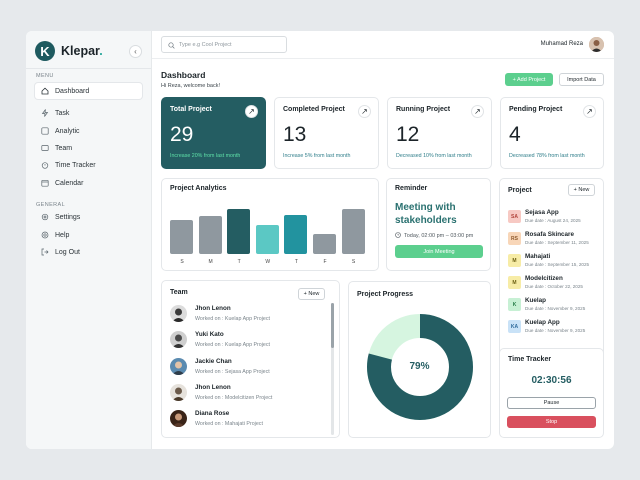 Image resolution: width=640 pixels, height=480 pixels. What do you see at coordinates (551, 380) in the screenshot?
I see `timer-display: 02:30:56` at bounding box center [551, 380].